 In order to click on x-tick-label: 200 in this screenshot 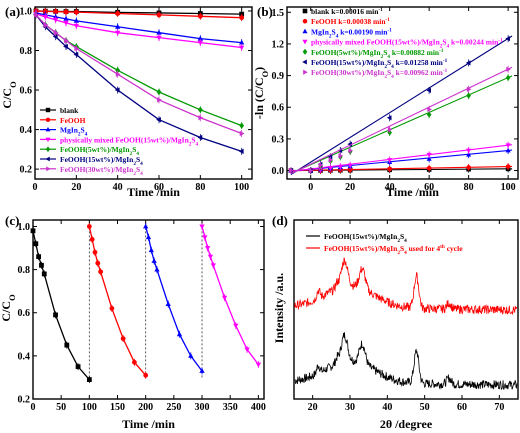, I will do `click(145, 407)`.